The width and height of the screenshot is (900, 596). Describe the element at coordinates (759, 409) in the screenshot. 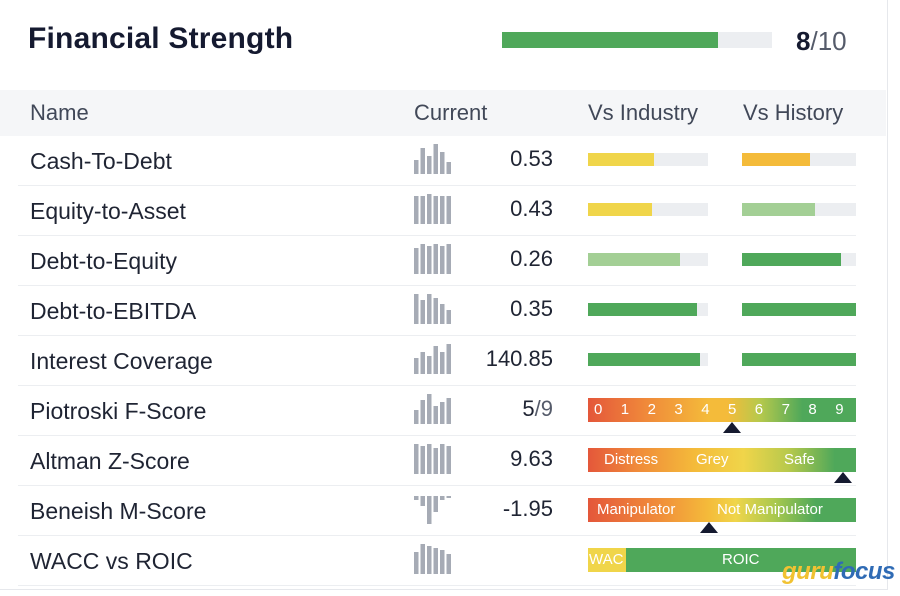

I see `piotroski-scale-number: 6` at that location.